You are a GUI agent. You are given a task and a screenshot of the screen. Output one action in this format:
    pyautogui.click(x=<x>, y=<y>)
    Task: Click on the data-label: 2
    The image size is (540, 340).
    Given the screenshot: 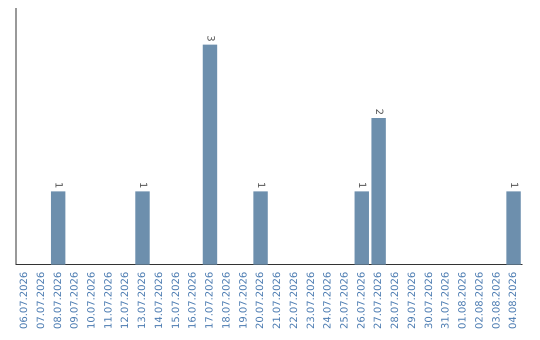 What is the action you would take?
    pyautogui.click(x=378, y=112)
    